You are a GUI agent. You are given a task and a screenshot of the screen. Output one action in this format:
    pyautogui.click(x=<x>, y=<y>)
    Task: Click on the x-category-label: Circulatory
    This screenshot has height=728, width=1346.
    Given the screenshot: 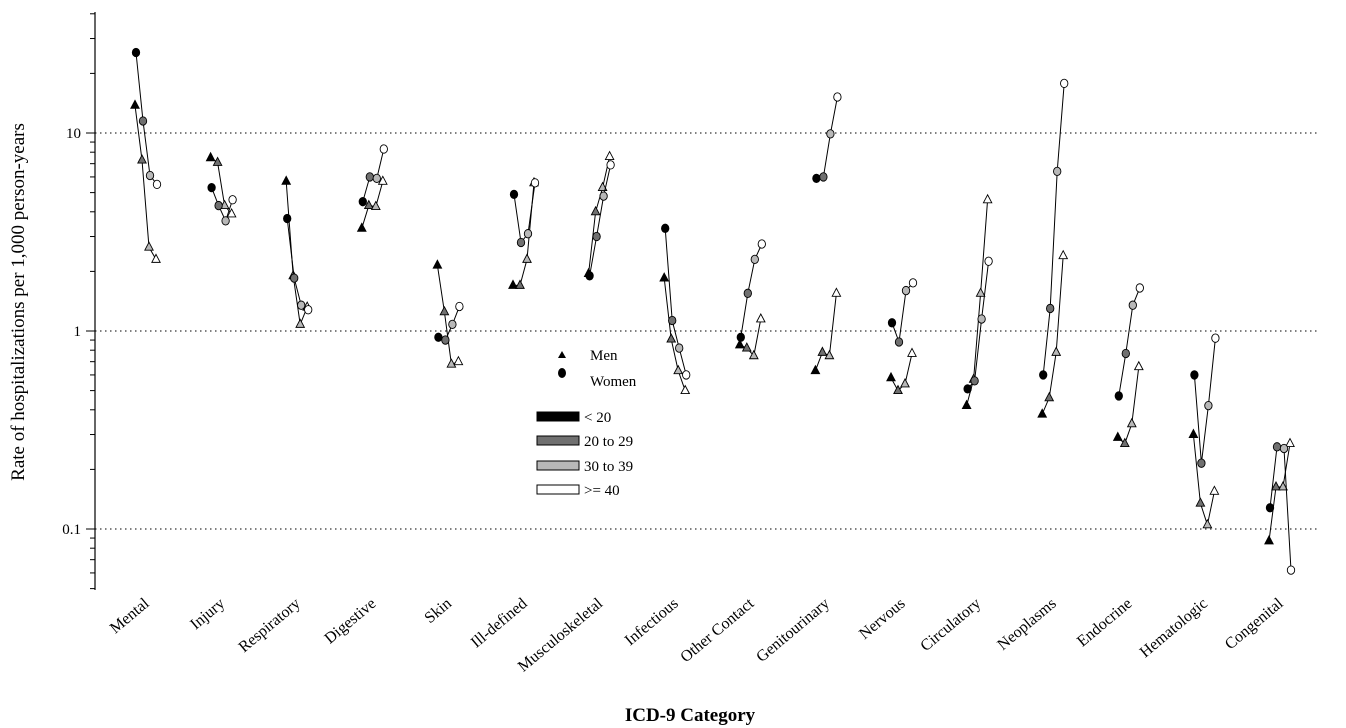 What is the action you would take?
    pyautogui.click(x=950, y=625)
    